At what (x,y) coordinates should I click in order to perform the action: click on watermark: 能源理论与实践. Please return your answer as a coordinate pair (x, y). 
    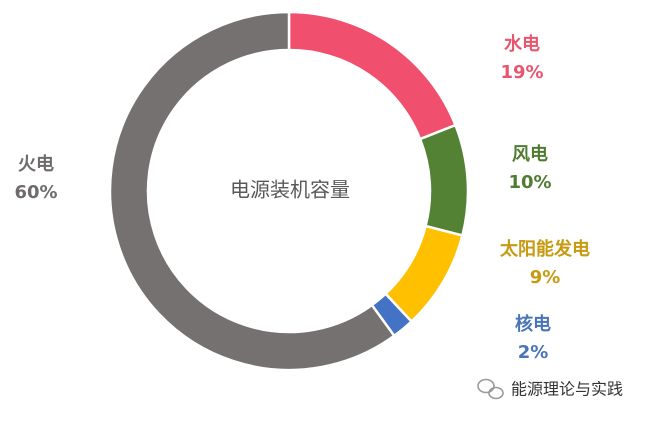
    Looking at the image, I should click on (567, 389).